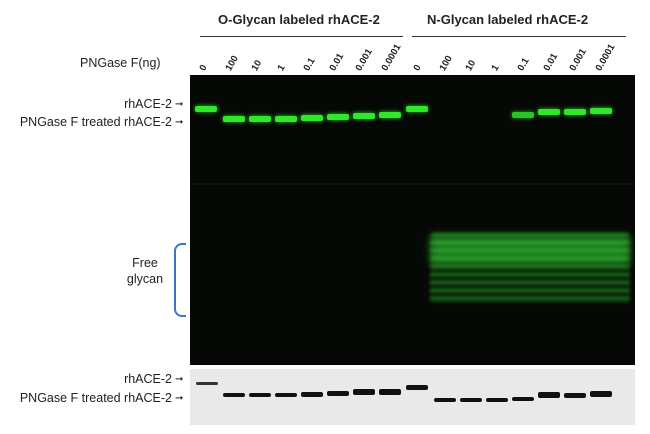 Image resolution: width=650 pixels, height=434 pixels. Describe the element at coordinates (508, 19) in the screenshot. I see `n-glycan-group-title: N-Glycan labeled rhACE-2` at that location.